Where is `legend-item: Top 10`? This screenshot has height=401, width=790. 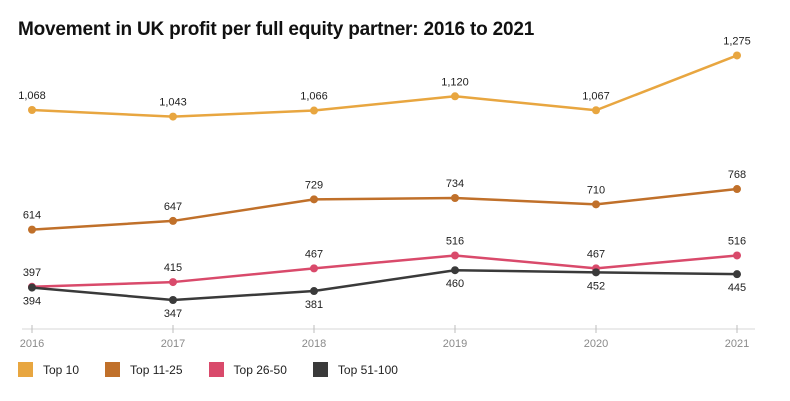
legend-item: Top 10 is located at coordinates (48, 369).